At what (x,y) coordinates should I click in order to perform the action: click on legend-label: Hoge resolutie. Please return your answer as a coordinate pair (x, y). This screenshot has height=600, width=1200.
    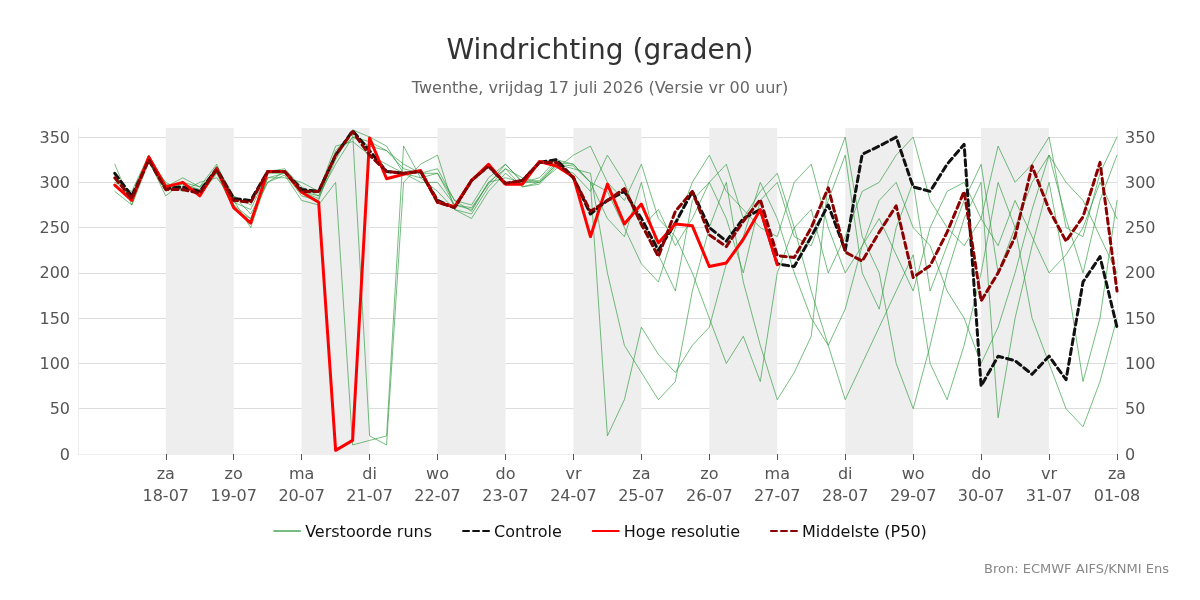
    Looking at the image, I should click on (681, 531).